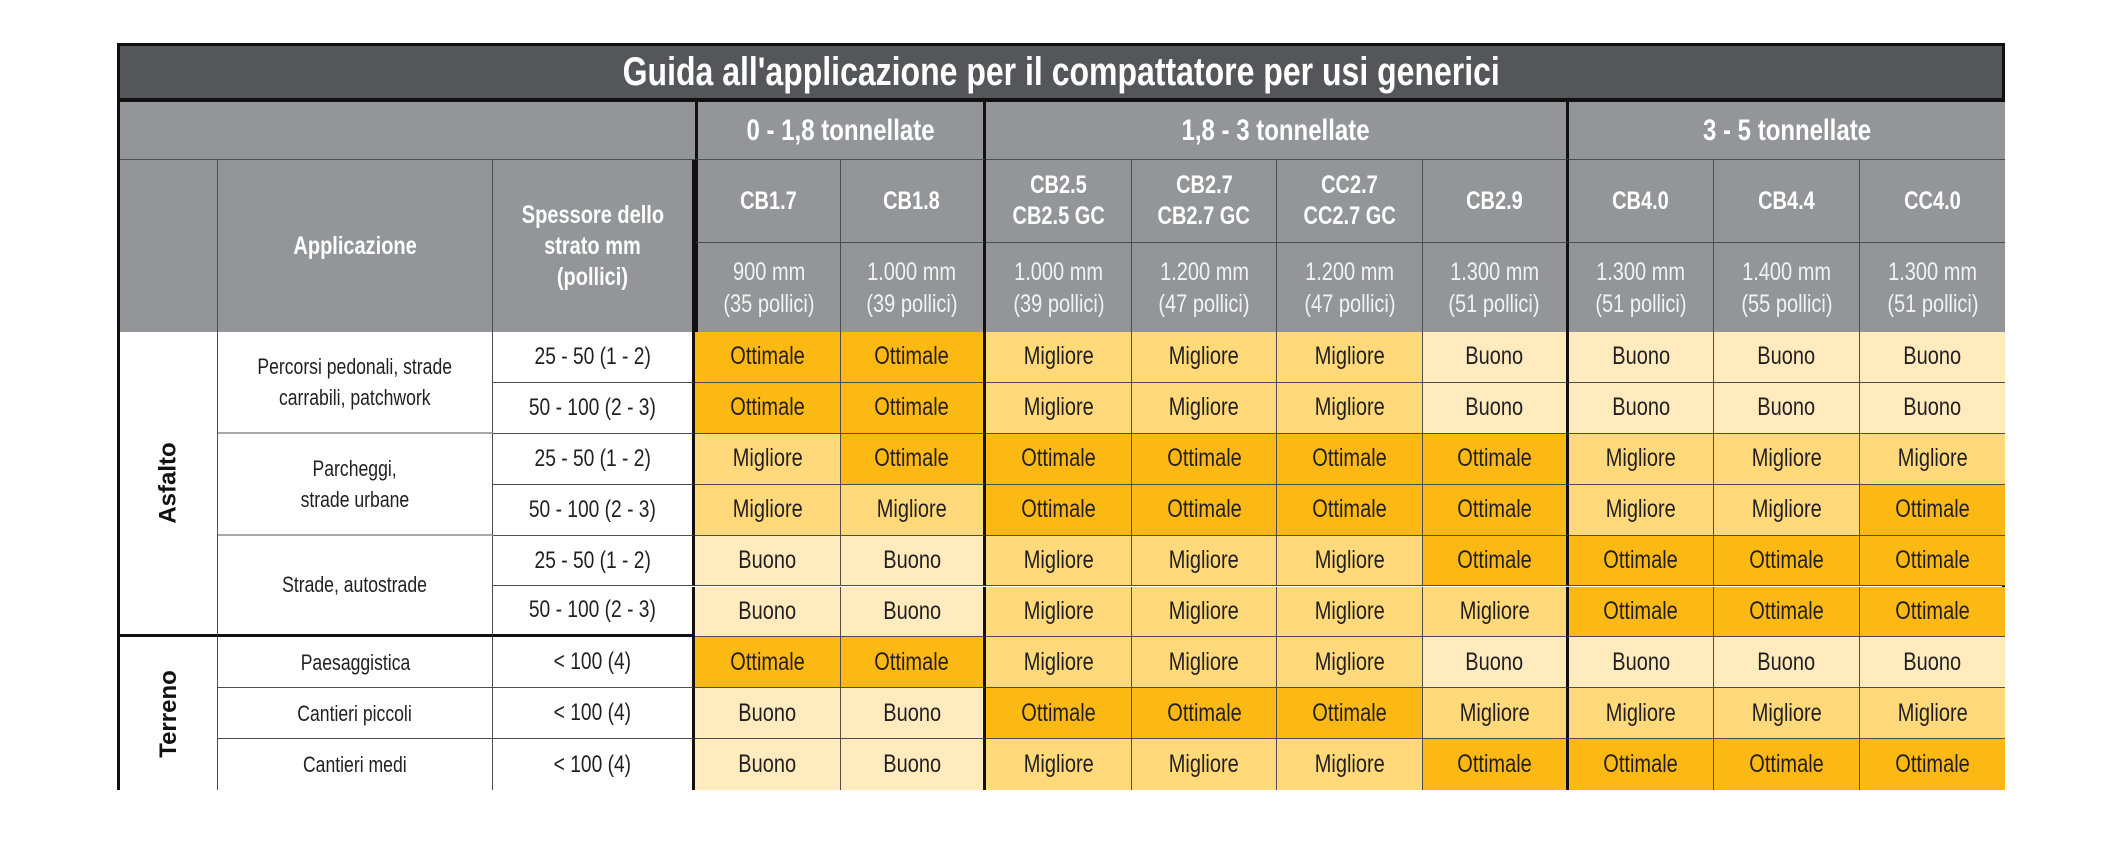 This screenshot has height=850, width=2126. What do you see at coordinates (355, 246) in the screenshot?
I see `header-applicazione: Applicazione` at bounding box center [355, 246].